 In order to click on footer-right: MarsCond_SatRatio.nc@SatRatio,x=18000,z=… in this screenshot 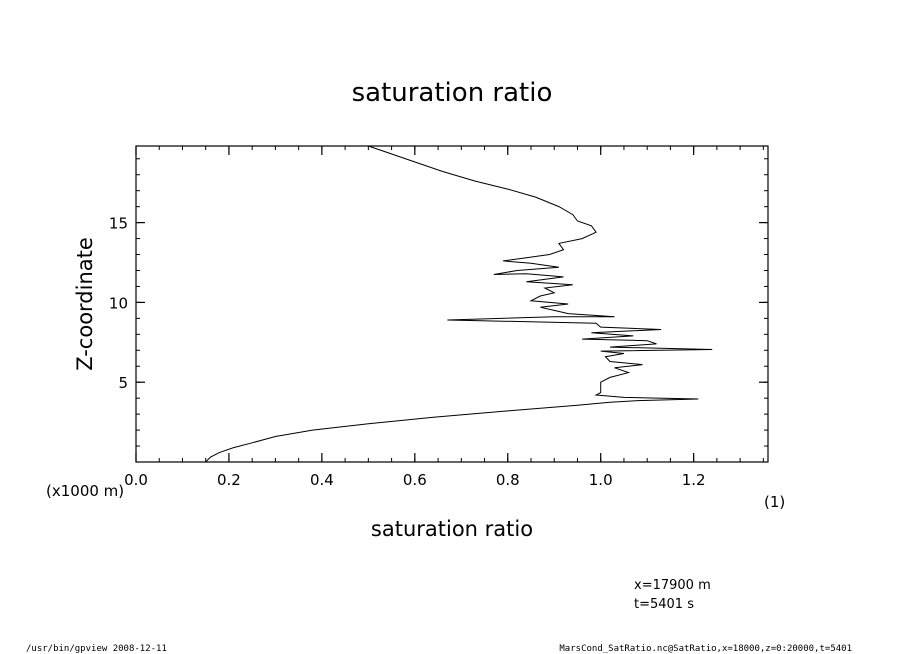, I will do `click(705, 649)`.